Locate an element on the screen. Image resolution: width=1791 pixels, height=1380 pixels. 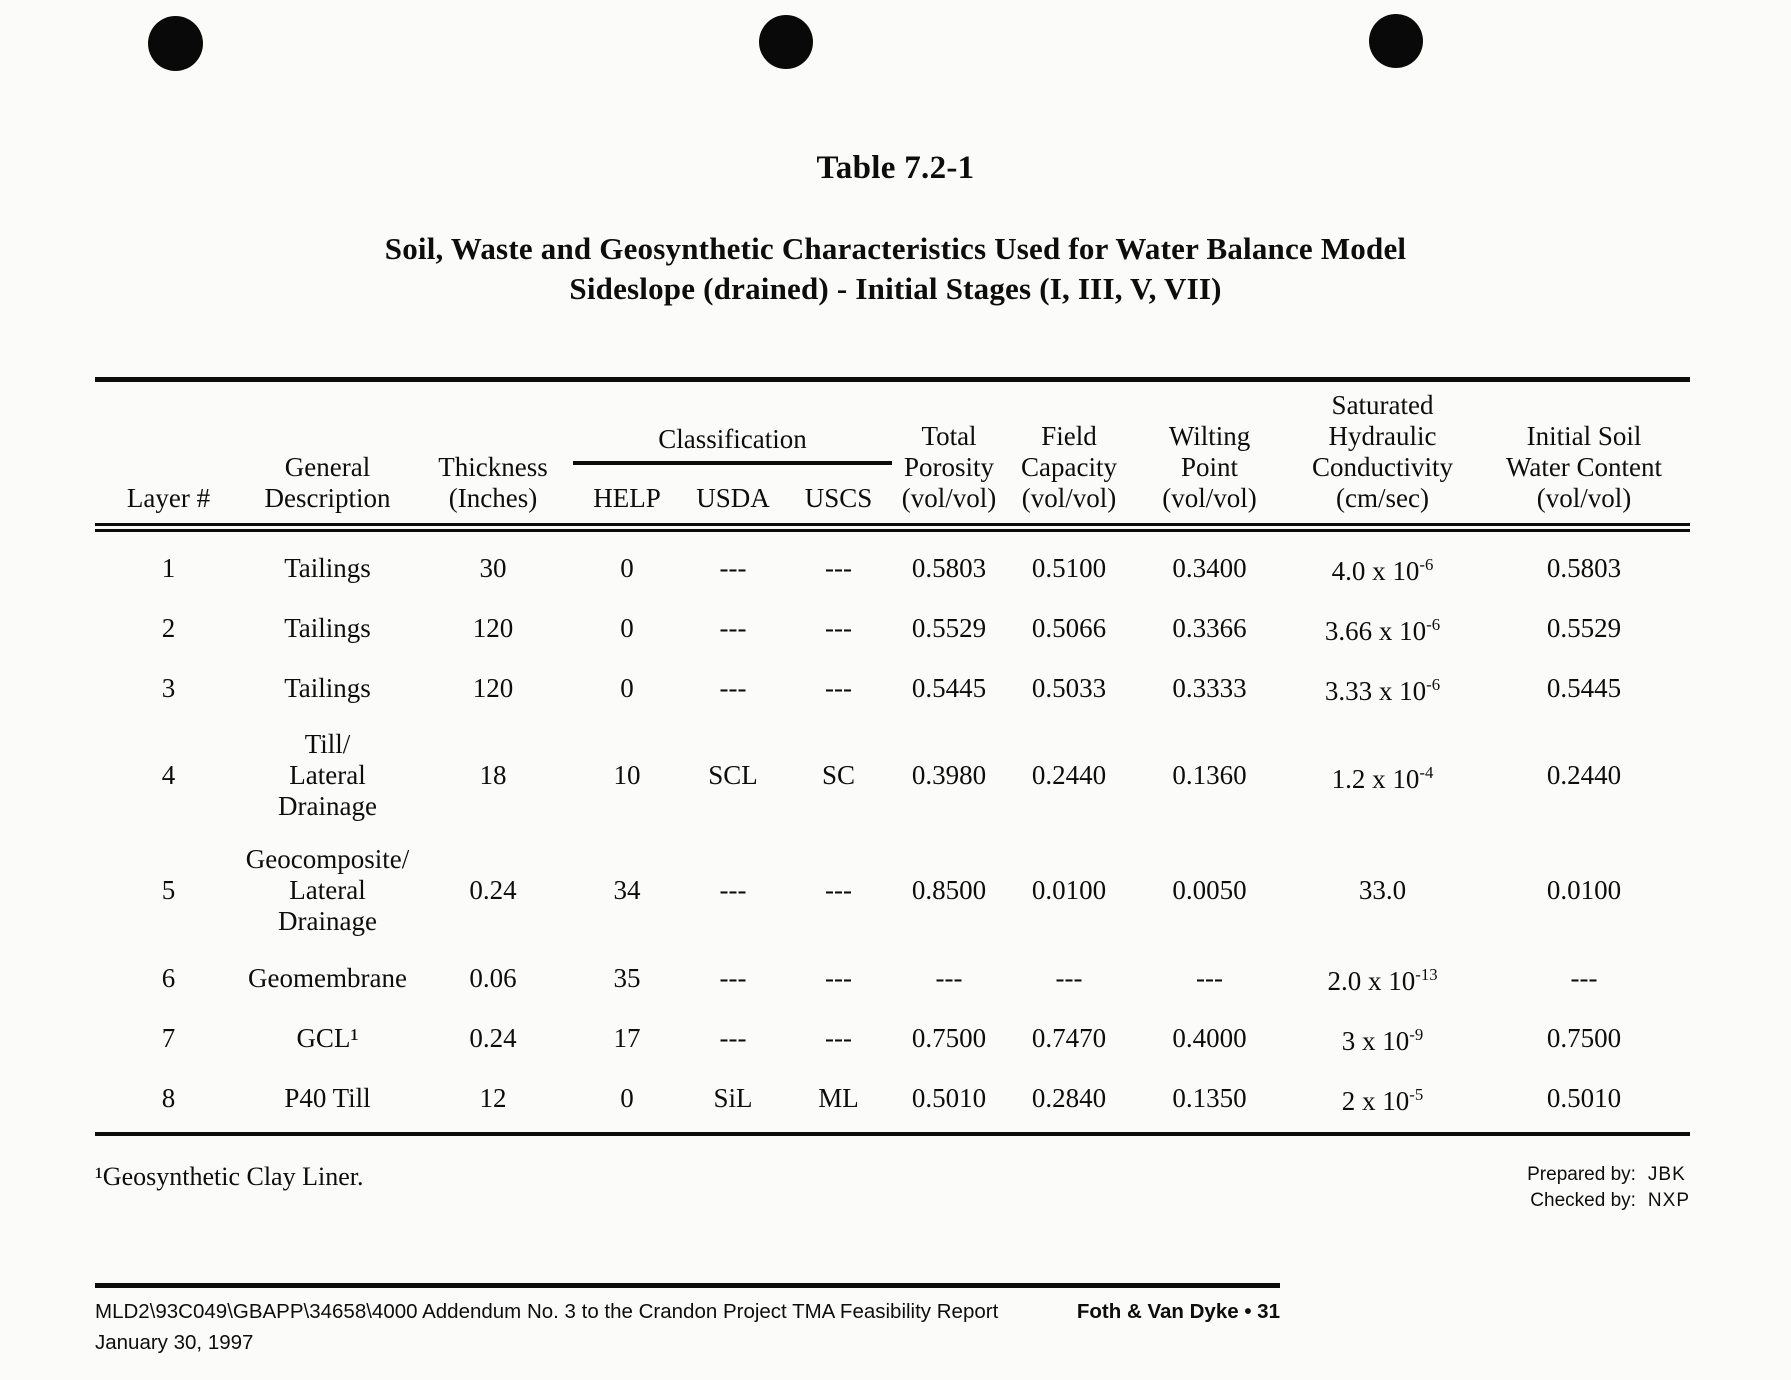
cell-layer: 2 is located at coordinates (168, 627).